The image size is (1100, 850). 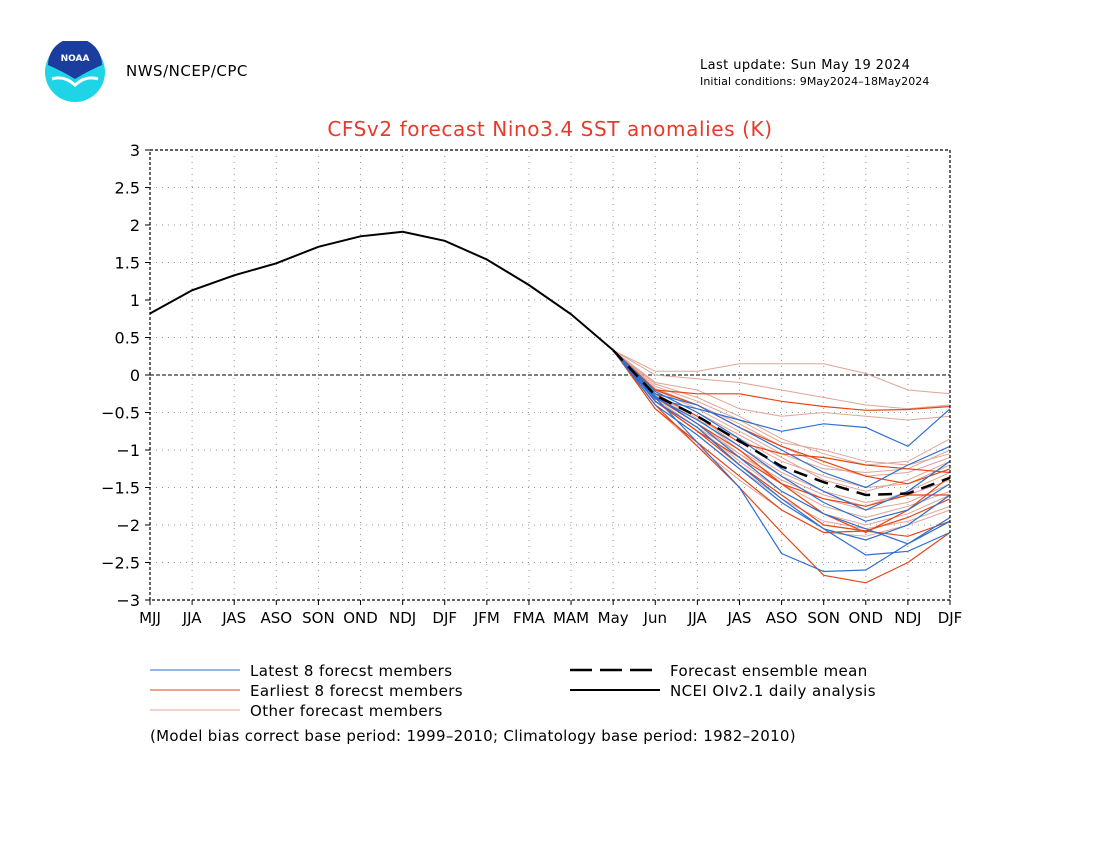 What do you see at coordinates (128, 600) in the screenshot?
I see `y-tick-label: −3` at bounding box center [128, 600].